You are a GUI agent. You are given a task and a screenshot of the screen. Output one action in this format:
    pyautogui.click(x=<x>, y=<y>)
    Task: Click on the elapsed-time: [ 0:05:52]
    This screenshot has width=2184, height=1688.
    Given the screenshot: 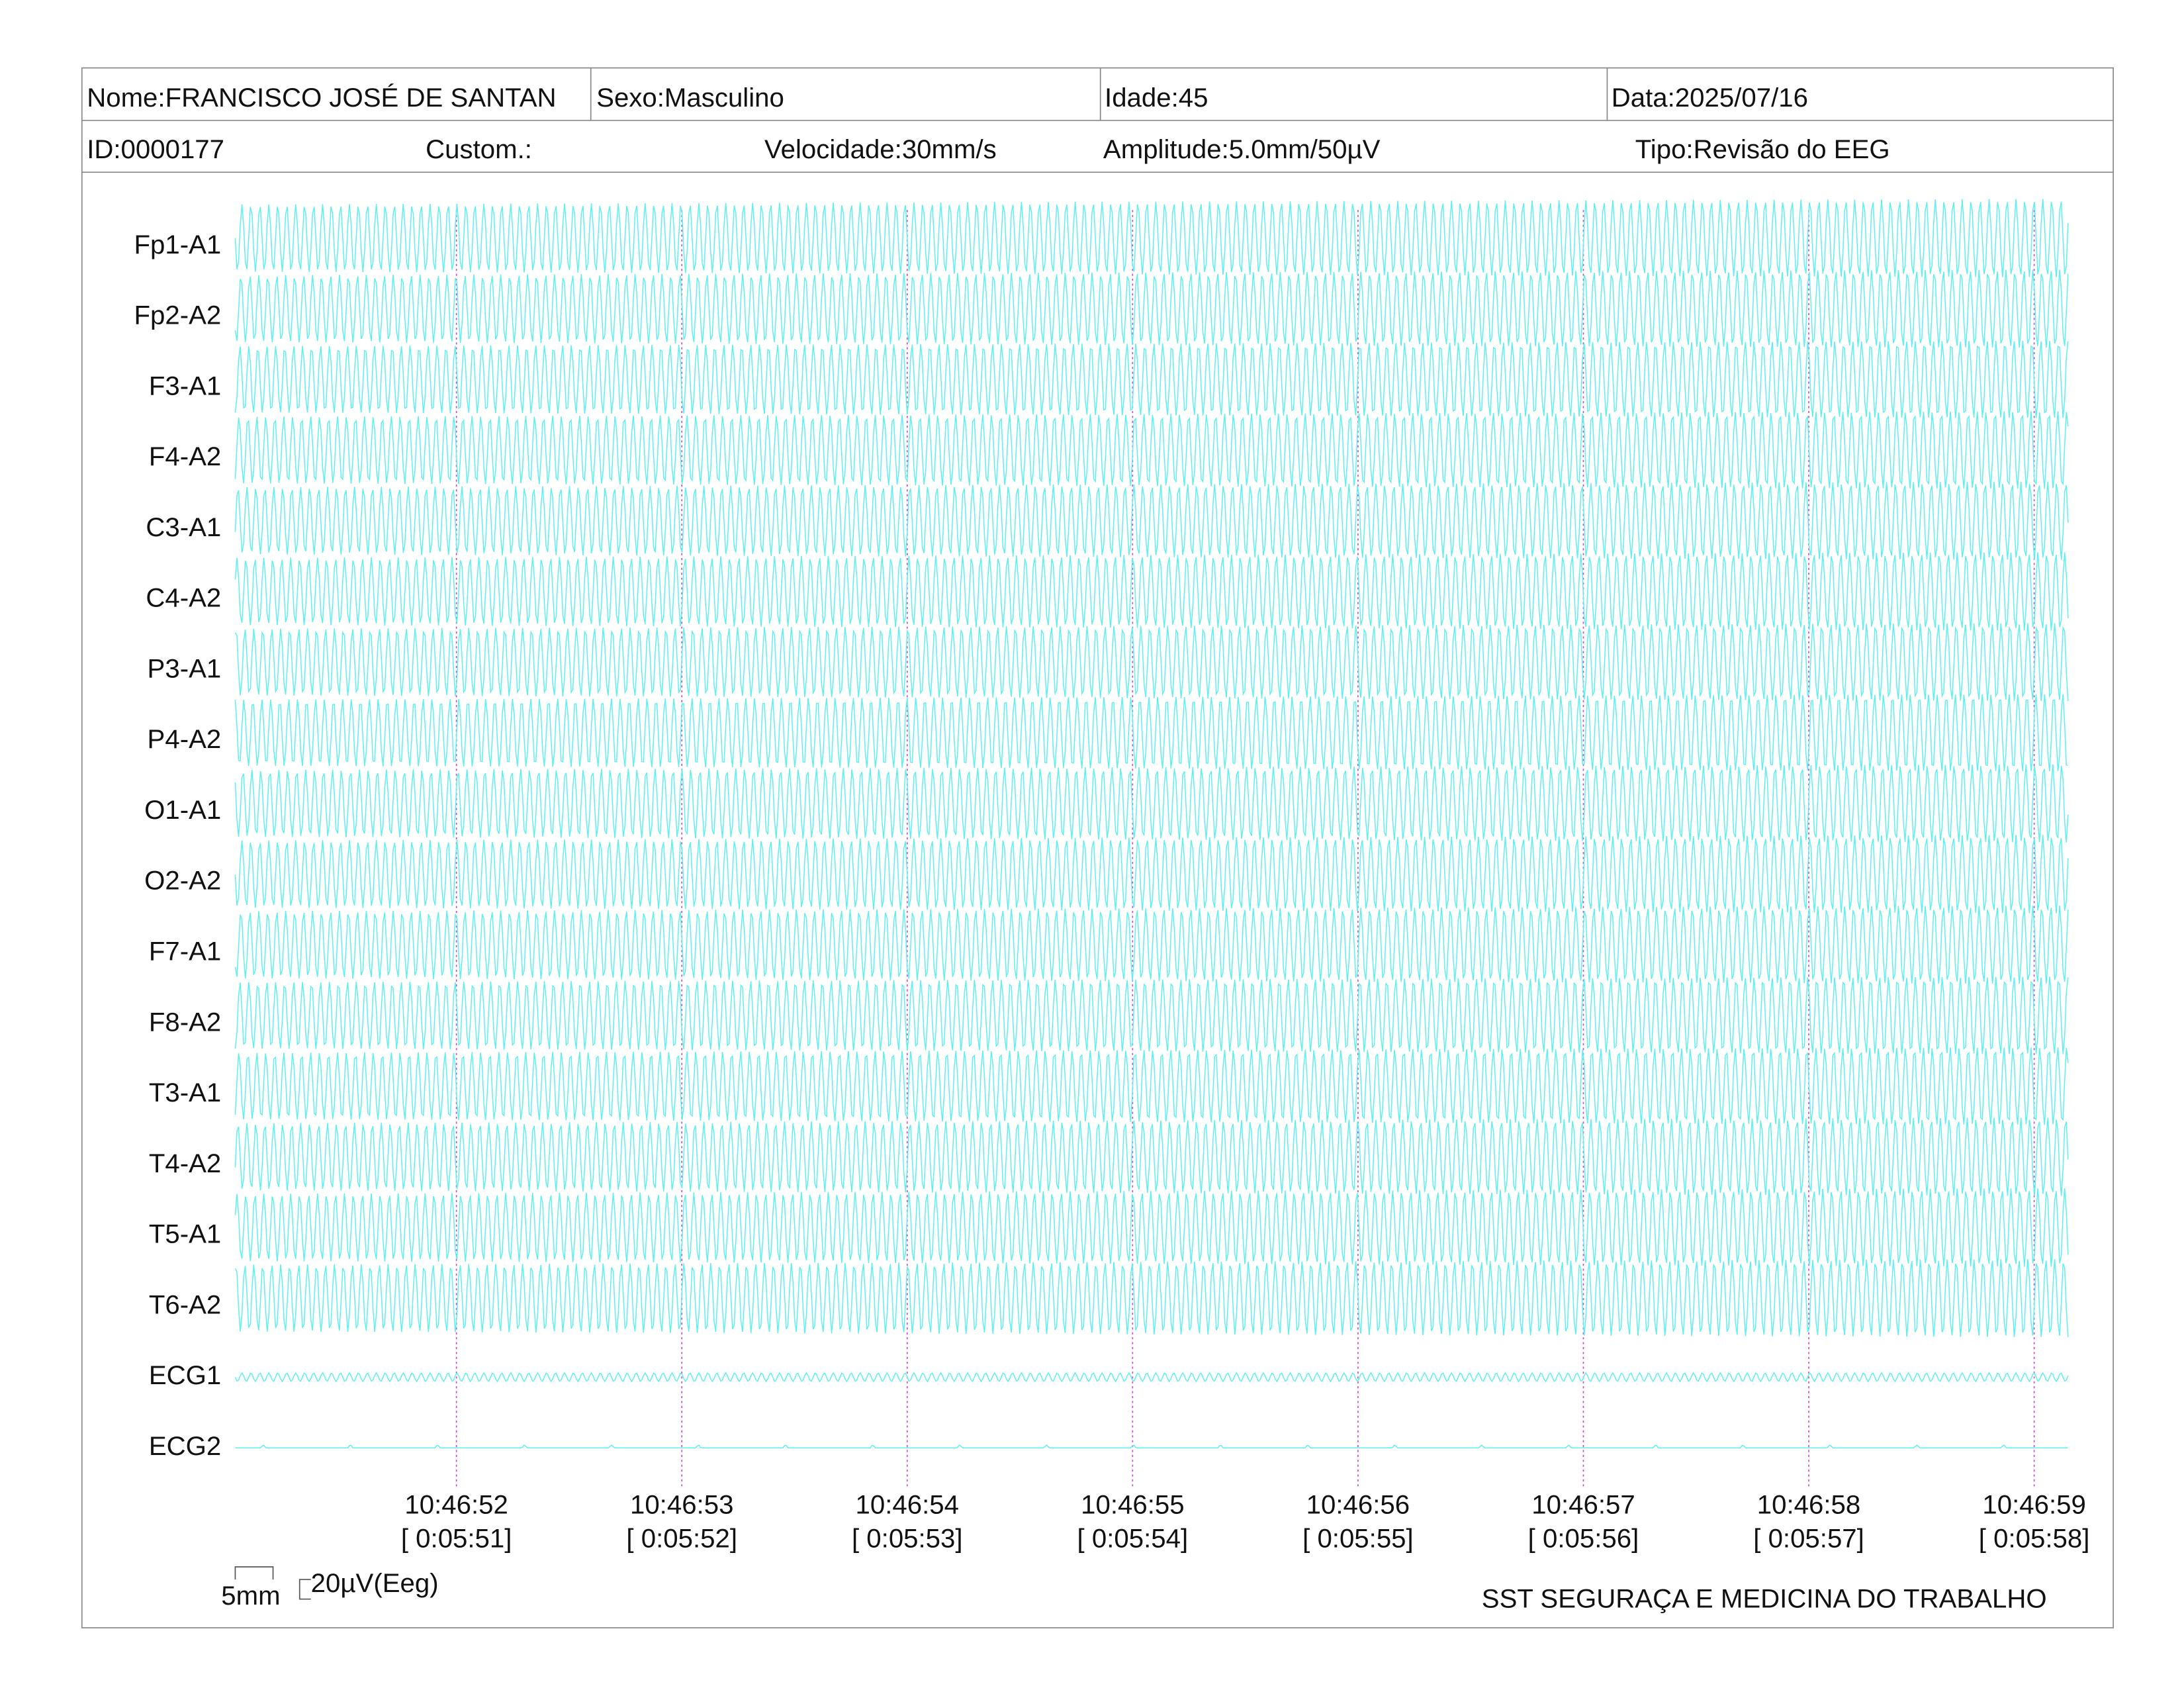 What is the action you would take?
    pyautogui.click(x=681, y=1538)
    